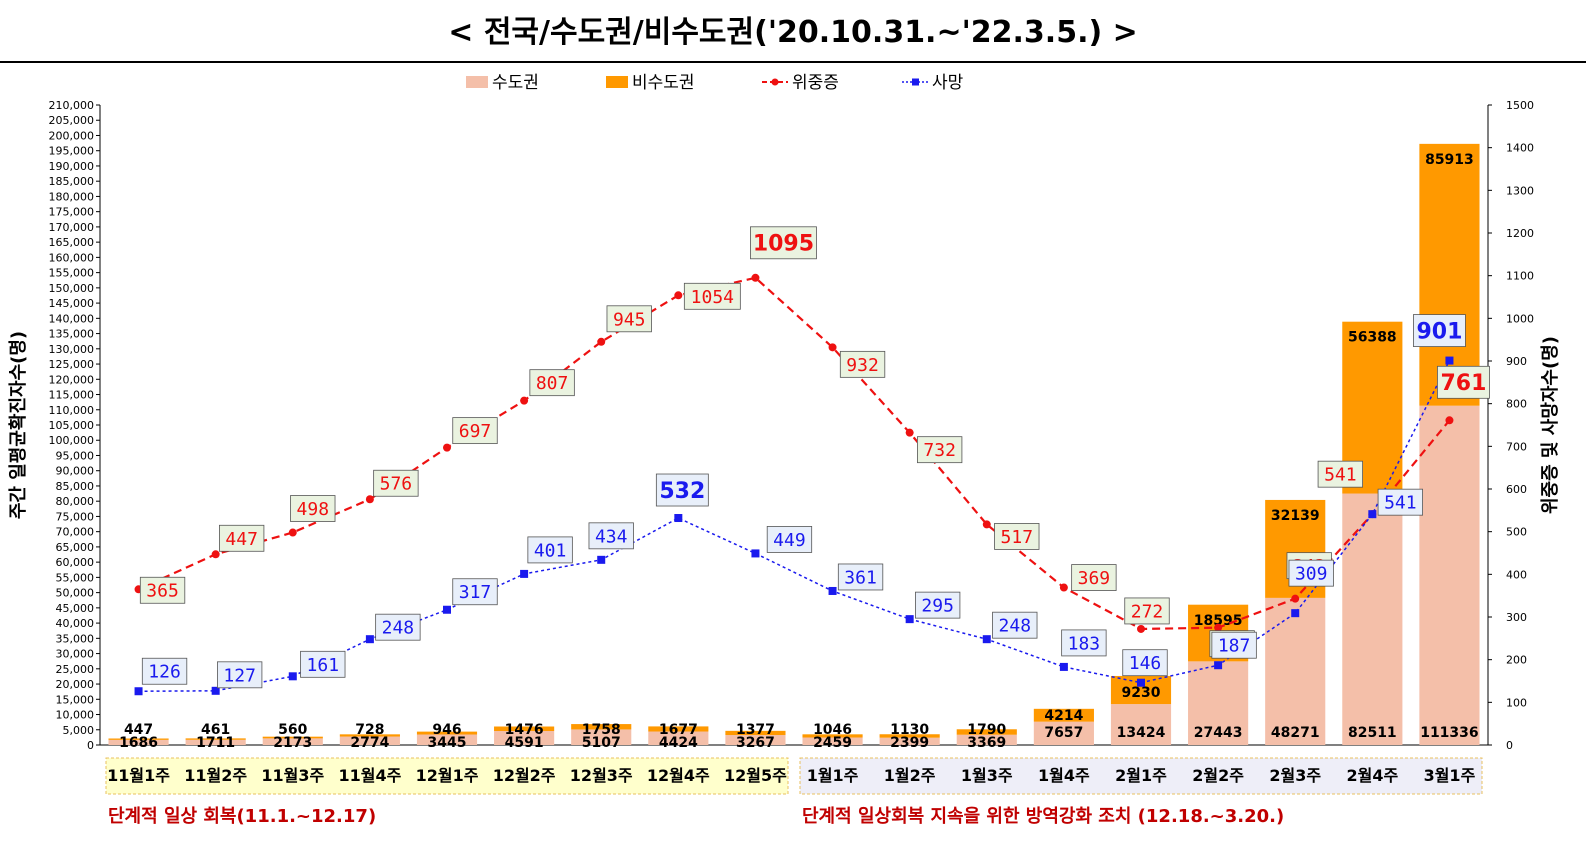 This screenshot has height=844, width=1586. What do you see at coordinates (1295, 733) in the screenshot?
I see `bar-label-capital: 48271` at bounding box center [1295, 733].